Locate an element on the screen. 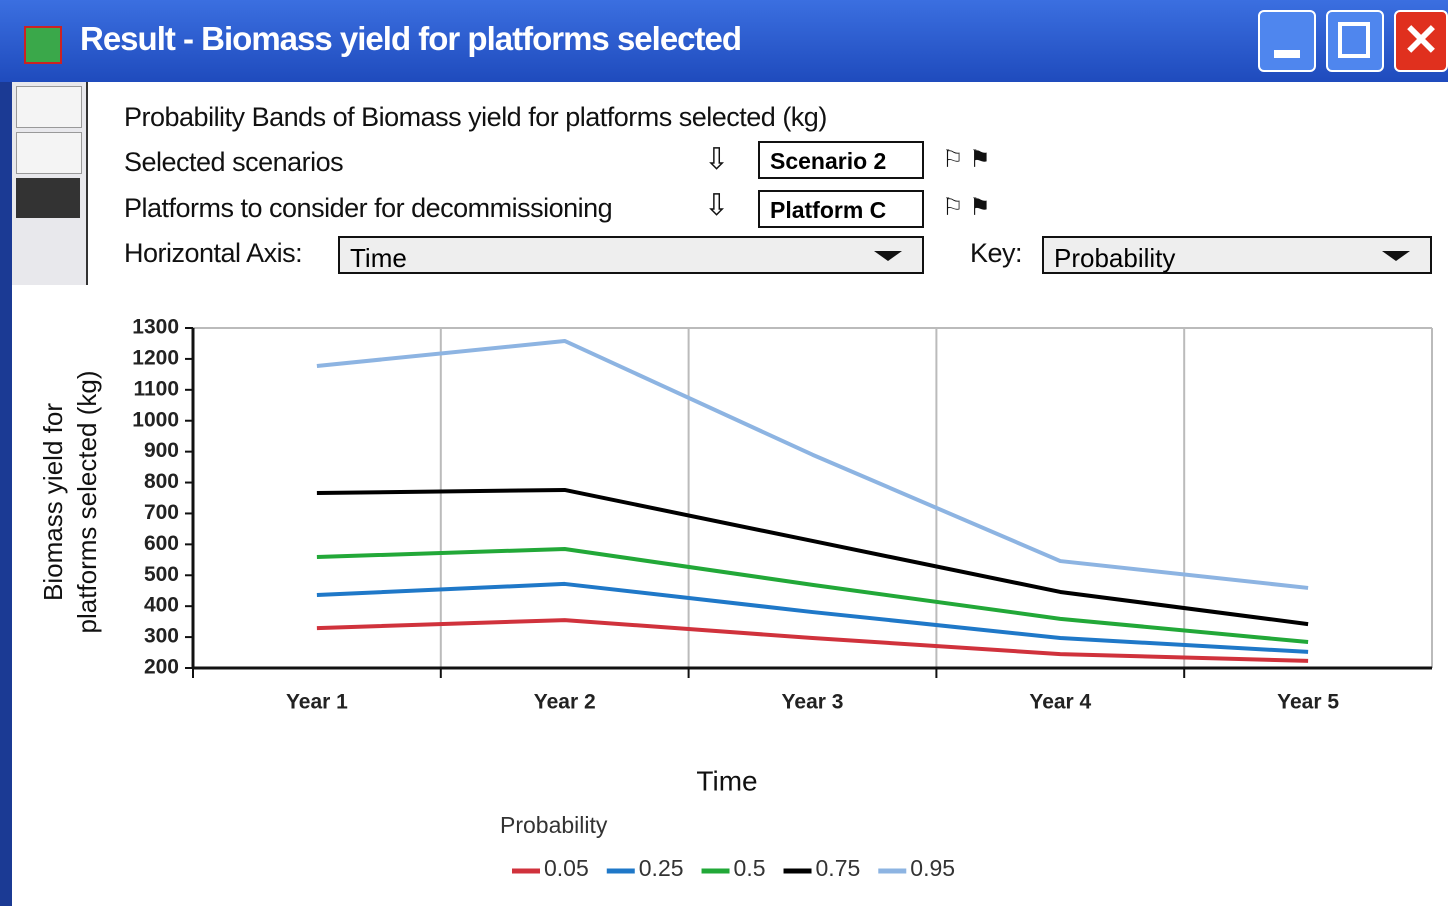 Image resolution: width=1448 pixels, height=906 pixels. y-tick-label: 300 is located at coordinates (161, 636).